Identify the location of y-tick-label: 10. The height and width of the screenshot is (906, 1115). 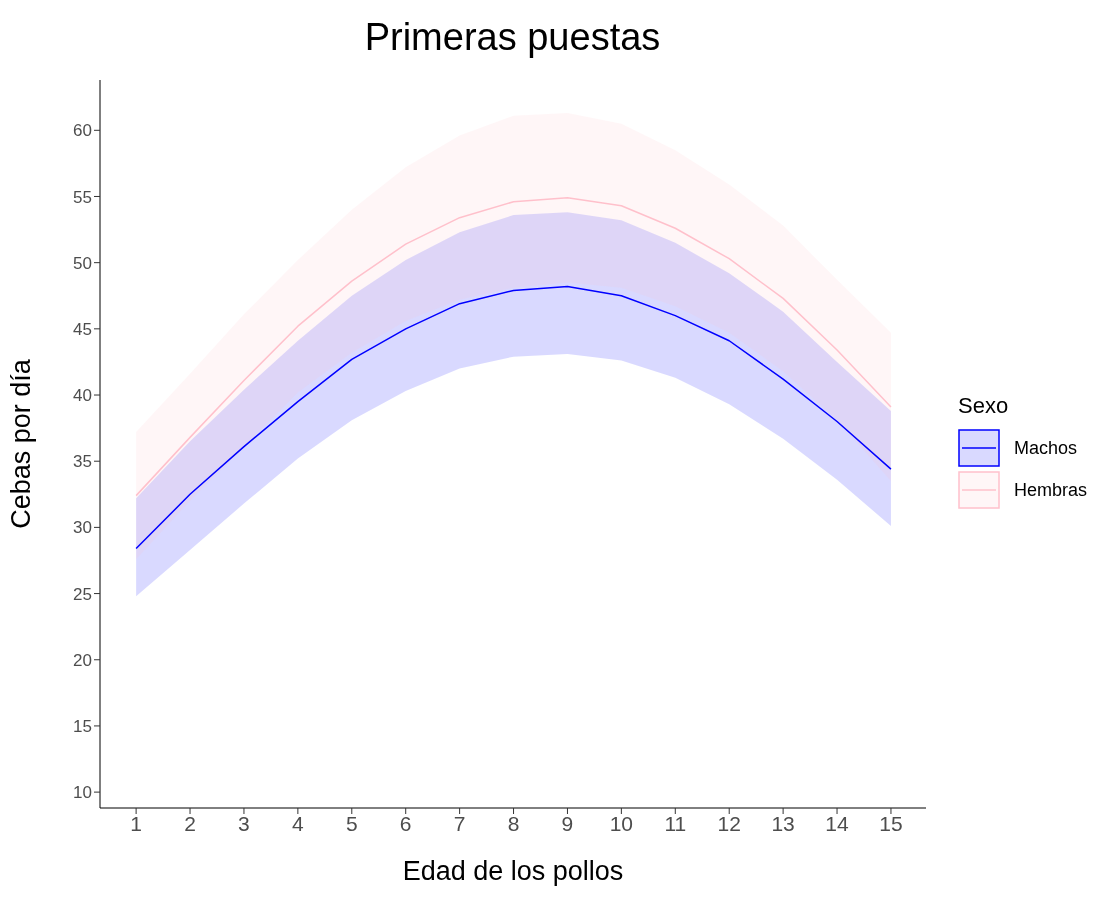
(82, 793).